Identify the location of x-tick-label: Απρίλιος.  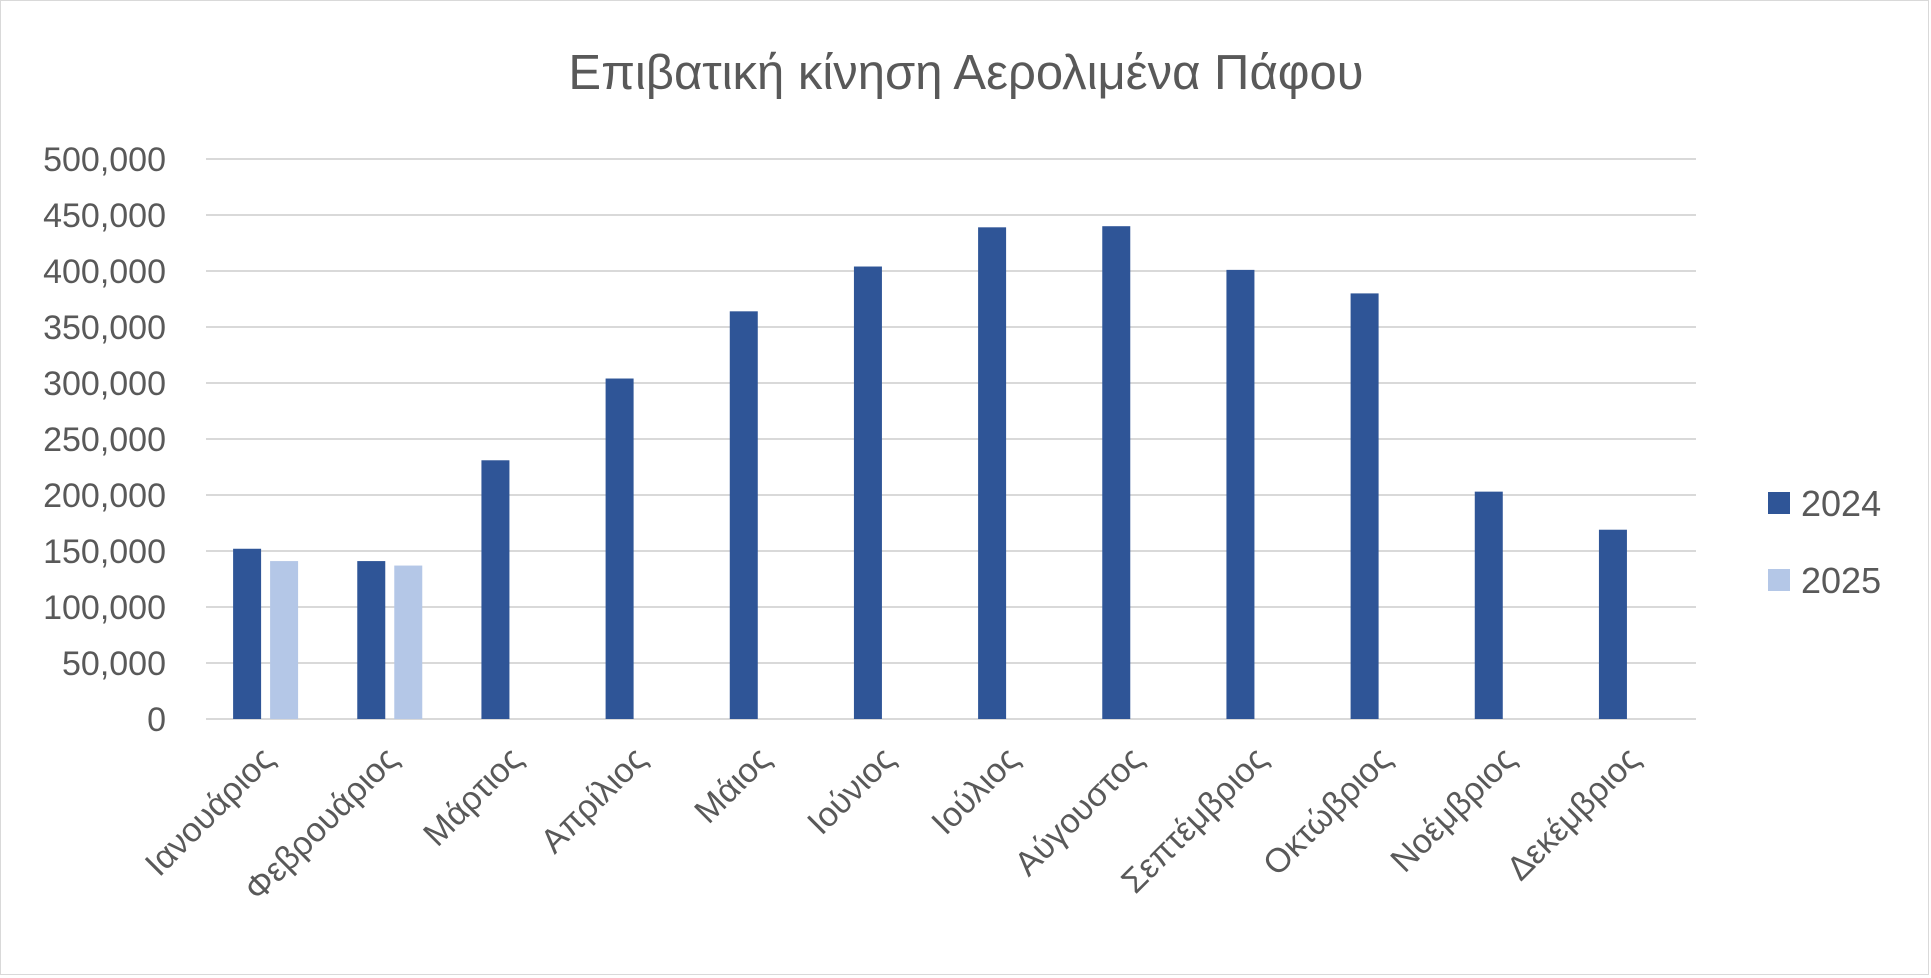
(593, 800).